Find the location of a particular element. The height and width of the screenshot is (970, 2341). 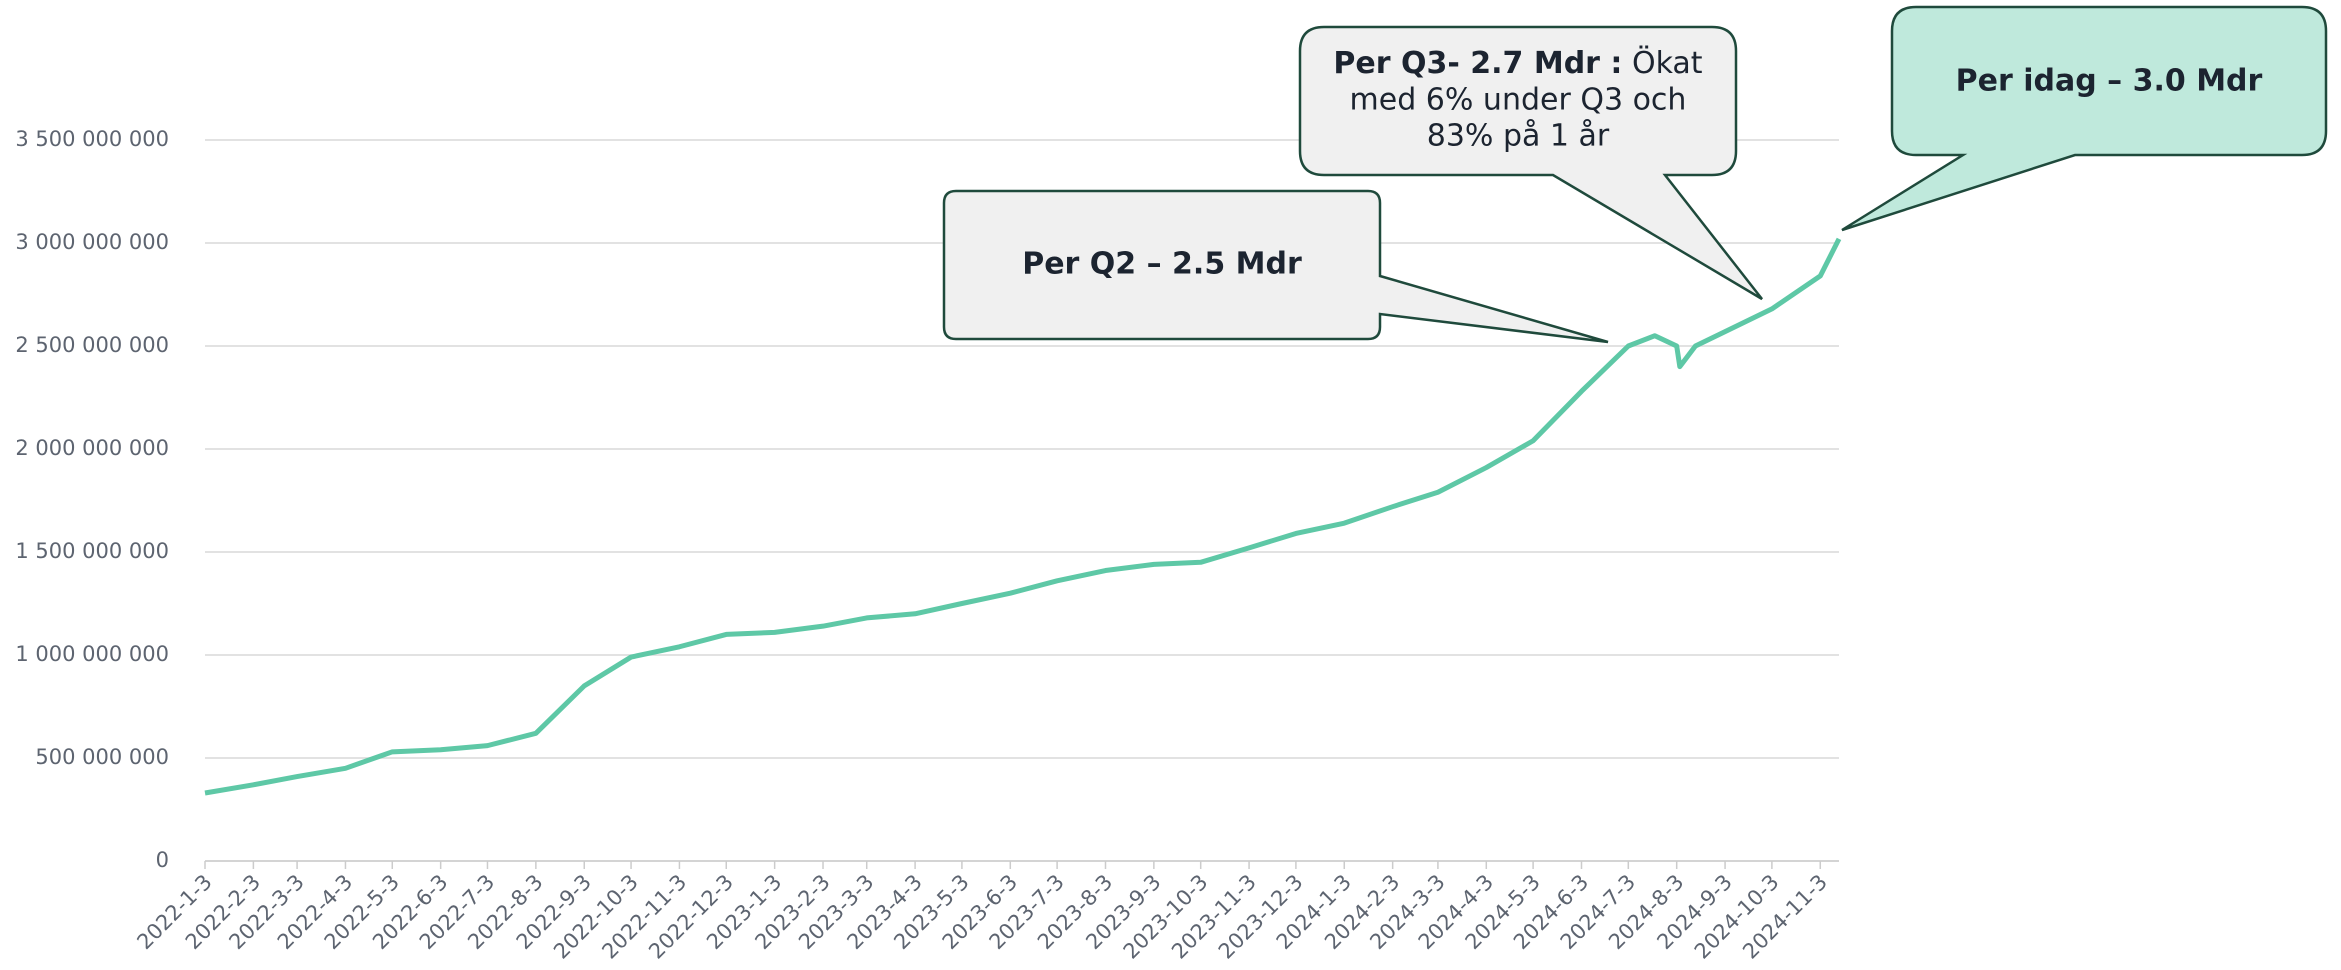

annotation: Per Q3- 2.7 Mdr : Ökat is located at coordinates (1517, 63).